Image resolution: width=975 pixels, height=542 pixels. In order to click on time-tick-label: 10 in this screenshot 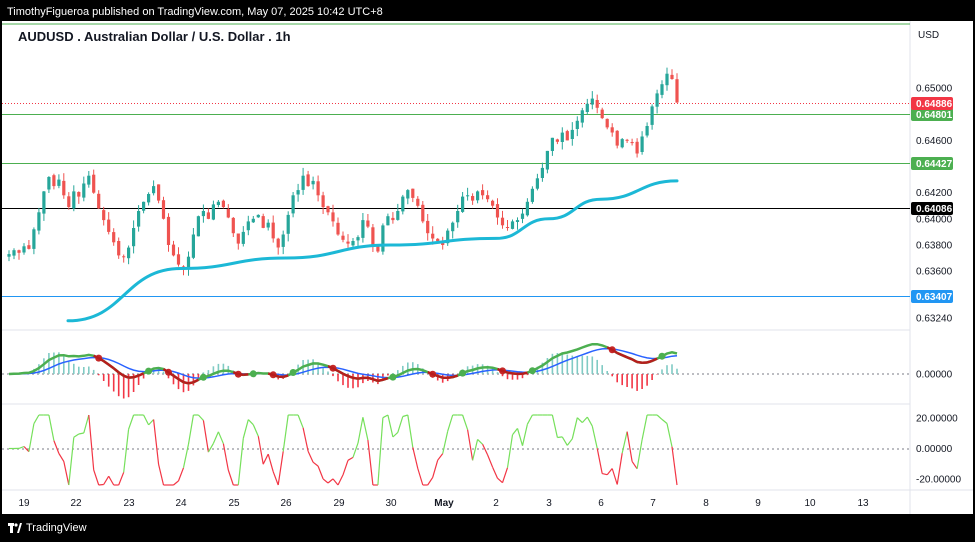, I will do `click(810, 503)`.